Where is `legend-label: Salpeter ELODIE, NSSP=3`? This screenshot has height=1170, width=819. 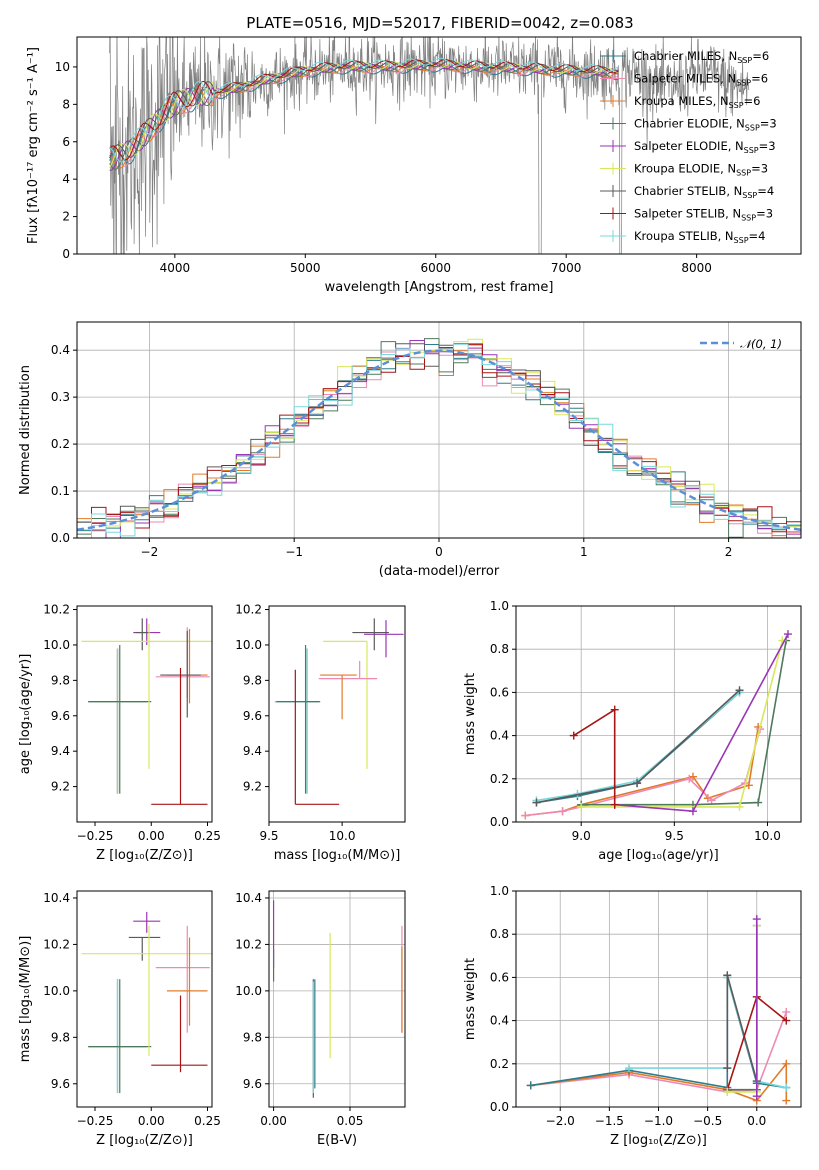 legend-label: Salpeter ELODIE, NSSP=3 is located at coordinates (705, 147).